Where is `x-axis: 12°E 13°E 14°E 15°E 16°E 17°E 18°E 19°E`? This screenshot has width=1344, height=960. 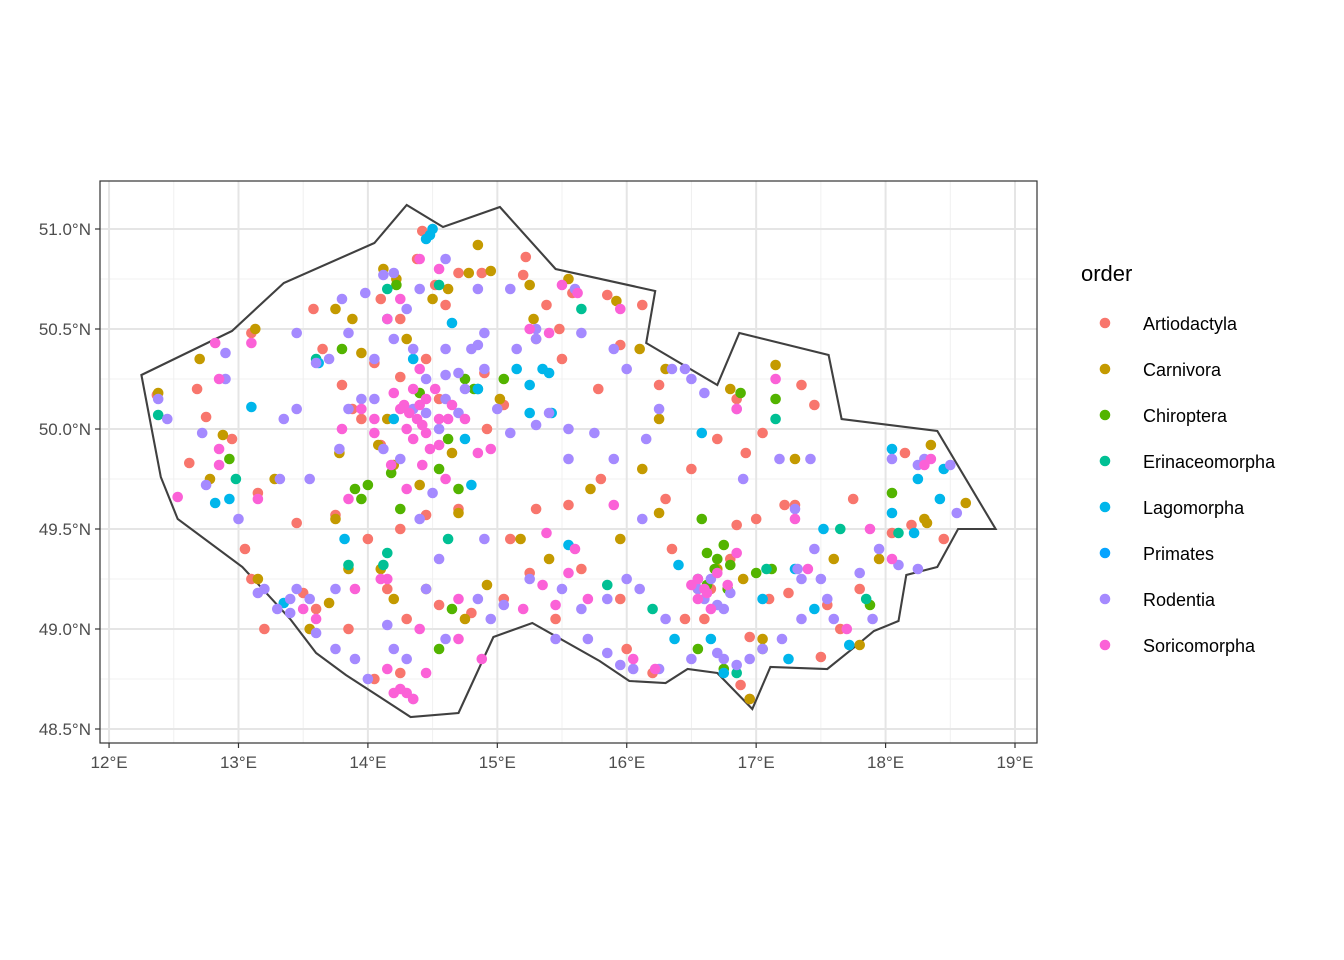
x-axis: 12°E 13°E 14°E 15°E 16°E 17°E 18°E 19°E is located at coordinates (562, 757).